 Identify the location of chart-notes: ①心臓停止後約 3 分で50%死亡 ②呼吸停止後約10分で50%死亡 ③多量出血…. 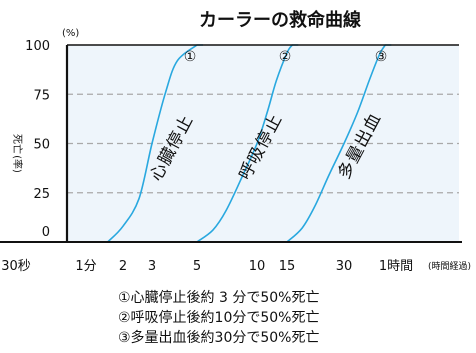
(268, 318).